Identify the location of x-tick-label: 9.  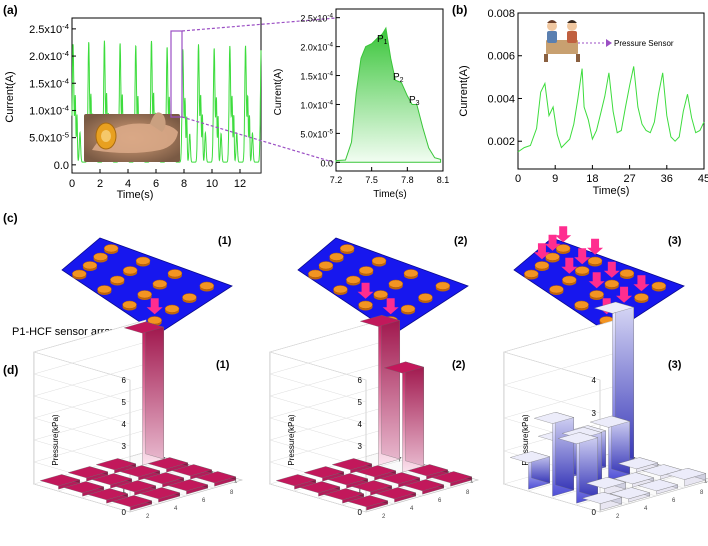
(555, 179).